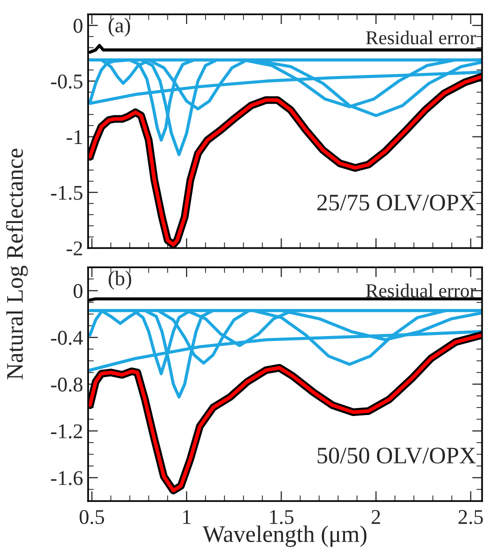 The height and width of the screenshot is (550, 484). Describe the element at coordinates (66, 81) in the screenshot. I see `y-tick-label: -0.5` at that location.